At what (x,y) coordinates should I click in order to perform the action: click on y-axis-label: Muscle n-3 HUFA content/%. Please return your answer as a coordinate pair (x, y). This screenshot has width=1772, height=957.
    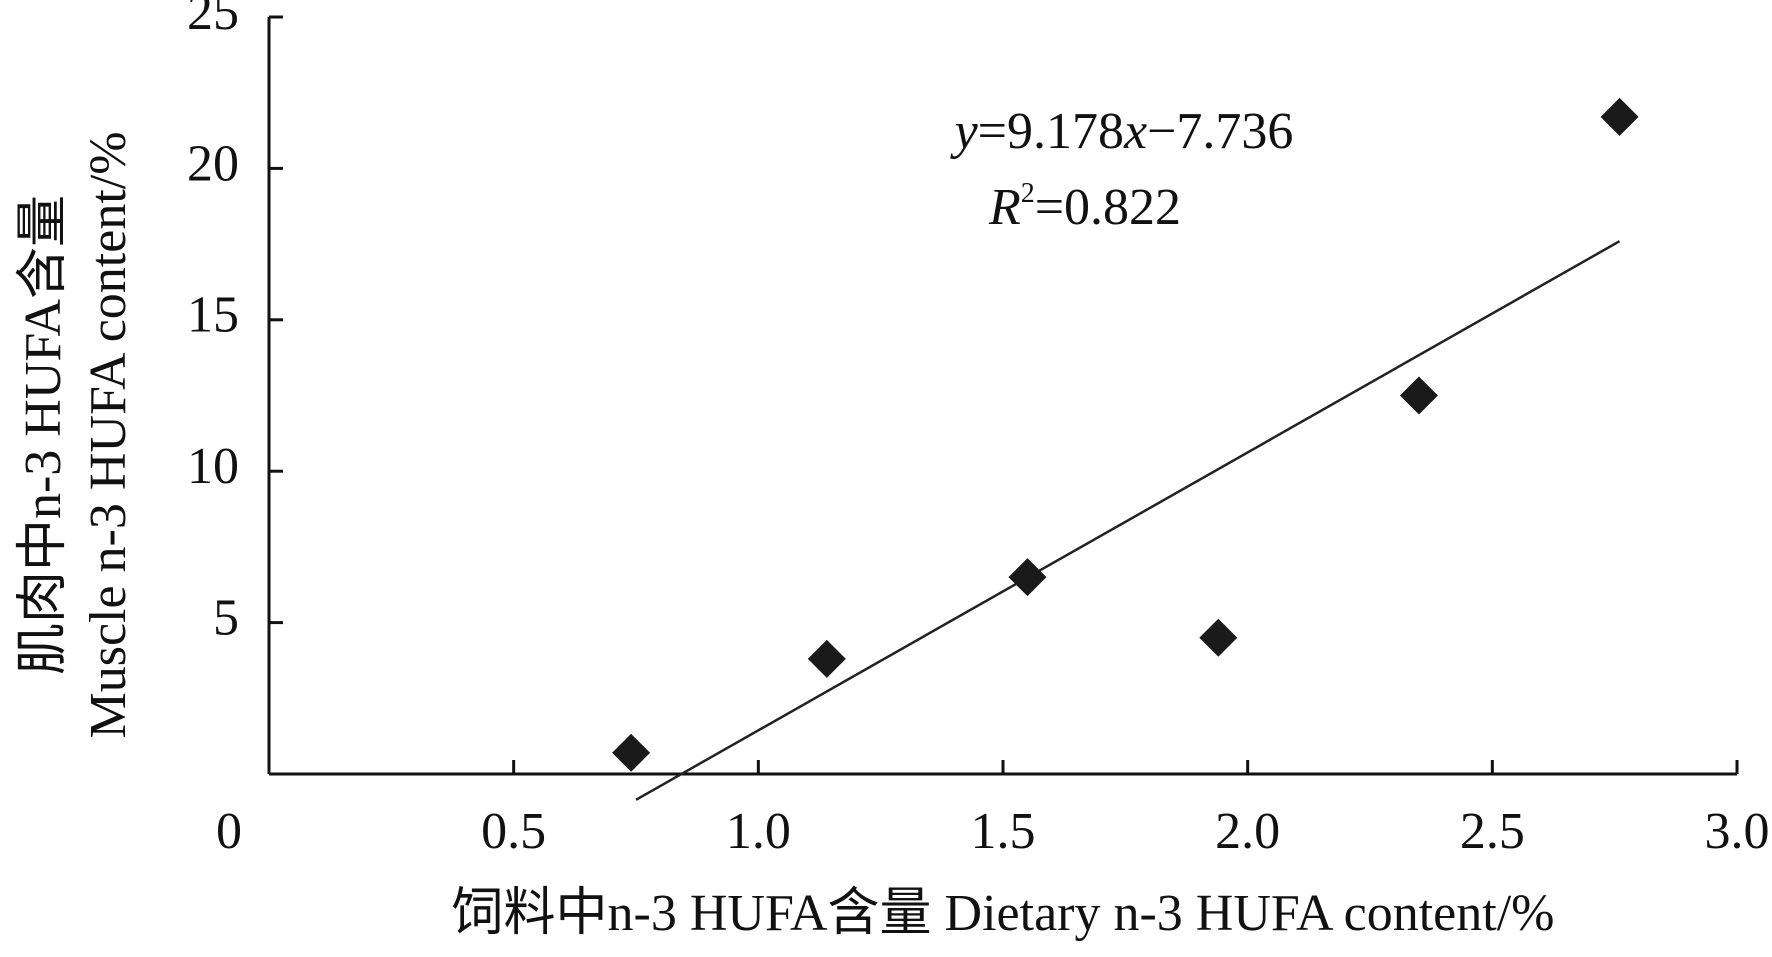
    Looking at the image, I should click on (108, 434).